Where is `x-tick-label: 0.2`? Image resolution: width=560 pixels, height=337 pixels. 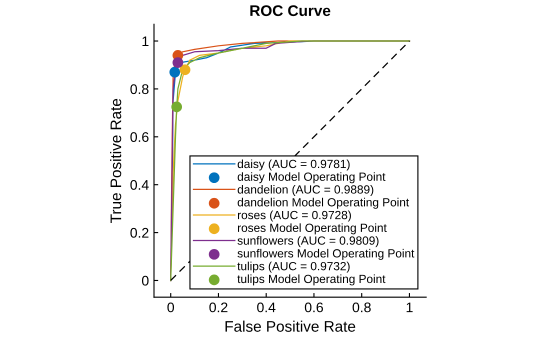 x-tick-label: 0.2 is located at coordinates (218, 307).